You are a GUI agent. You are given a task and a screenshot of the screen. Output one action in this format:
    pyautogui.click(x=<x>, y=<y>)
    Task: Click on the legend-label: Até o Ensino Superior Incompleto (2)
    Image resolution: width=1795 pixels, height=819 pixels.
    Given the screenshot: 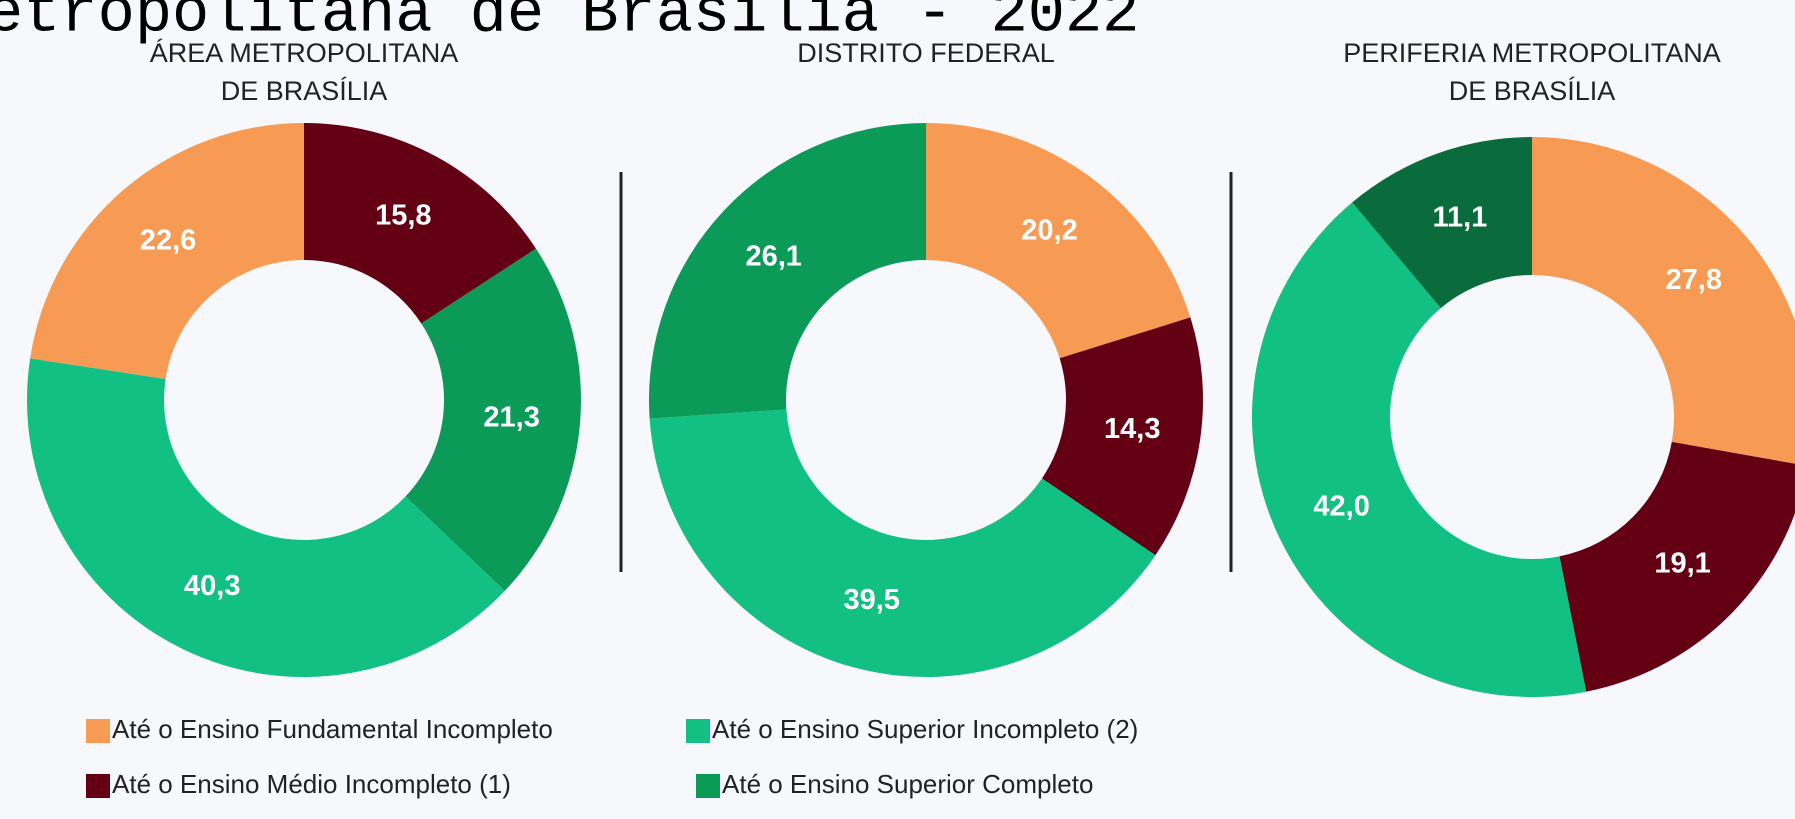 What is the action you would take?
    pyautogui.click(x=925, y=729)
    